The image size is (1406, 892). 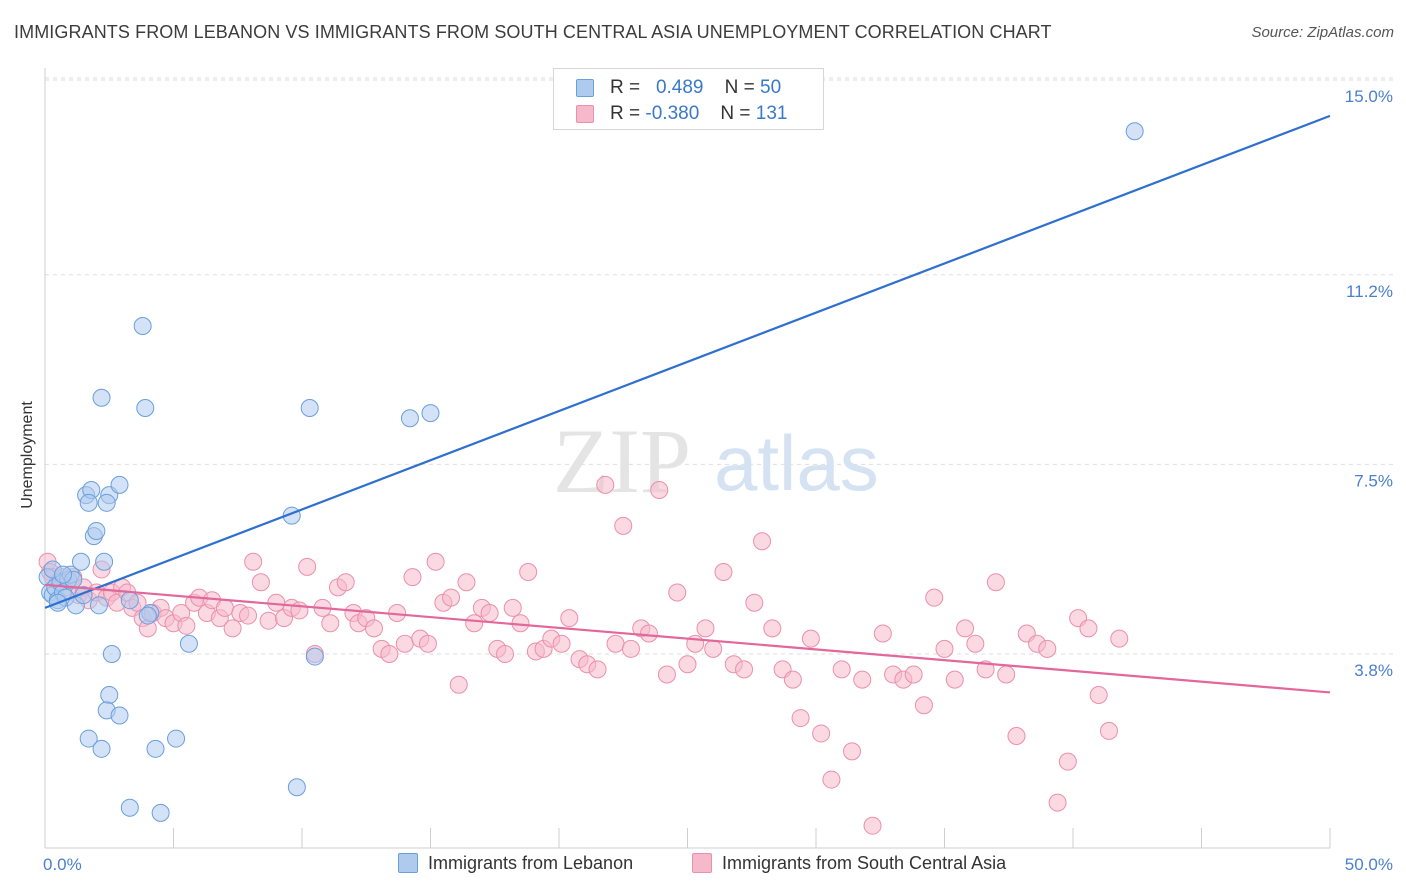 I want to click on legend-r-value: 0.489, so click(x=679, y=87).